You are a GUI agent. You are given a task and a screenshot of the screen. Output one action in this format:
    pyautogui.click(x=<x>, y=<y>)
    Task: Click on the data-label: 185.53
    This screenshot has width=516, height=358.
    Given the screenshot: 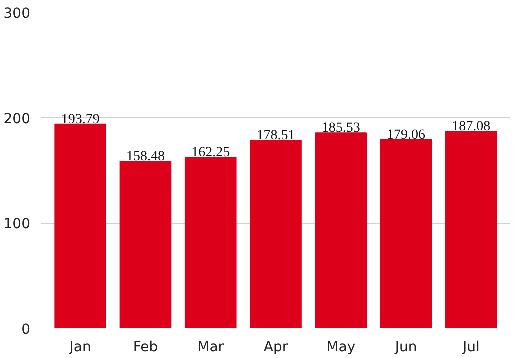 What is the action you would take?
    pyautogui.click(x=341, y=128)
    